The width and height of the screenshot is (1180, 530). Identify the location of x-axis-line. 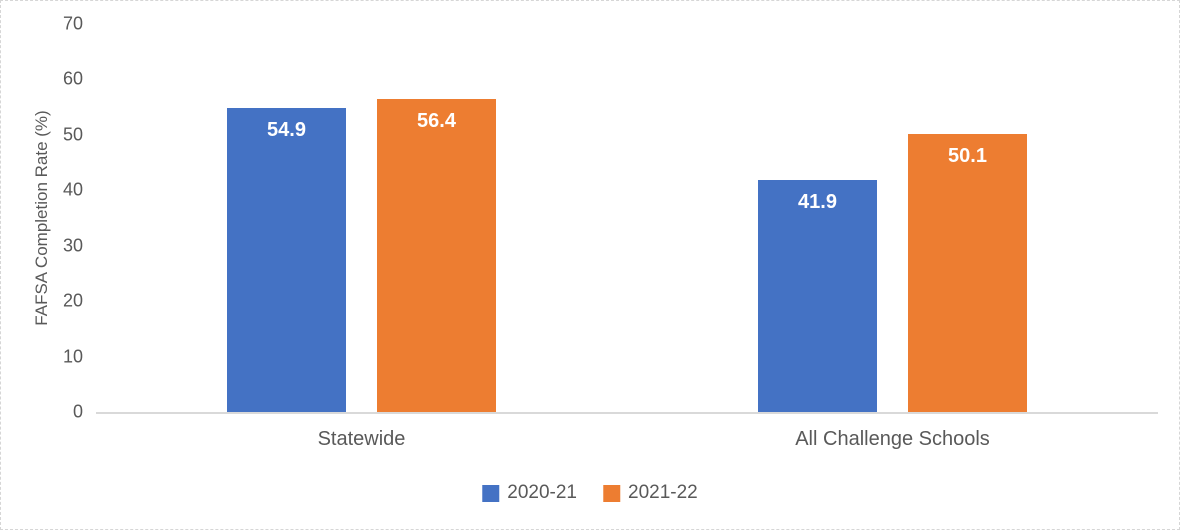
(627, 413).